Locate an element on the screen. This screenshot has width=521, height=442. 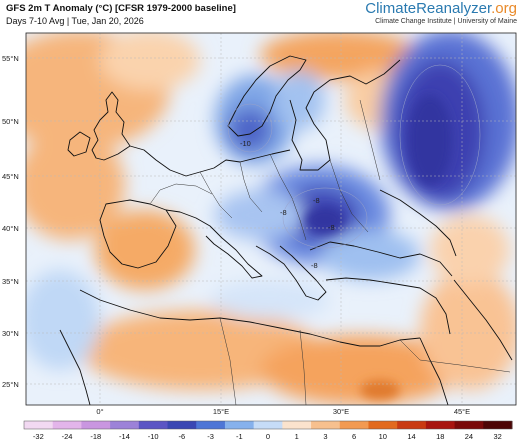
lon-label: 45°E is located at coordinates (462, 411).